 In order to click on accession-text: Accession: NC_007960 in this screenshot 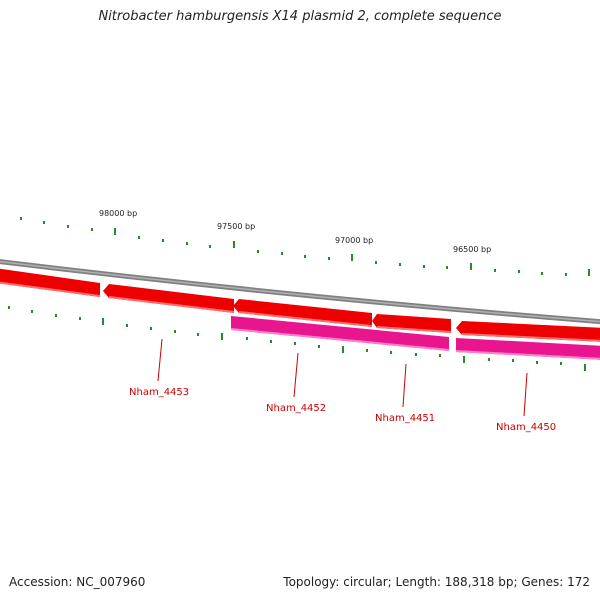, I will do `click(77, 582)`.